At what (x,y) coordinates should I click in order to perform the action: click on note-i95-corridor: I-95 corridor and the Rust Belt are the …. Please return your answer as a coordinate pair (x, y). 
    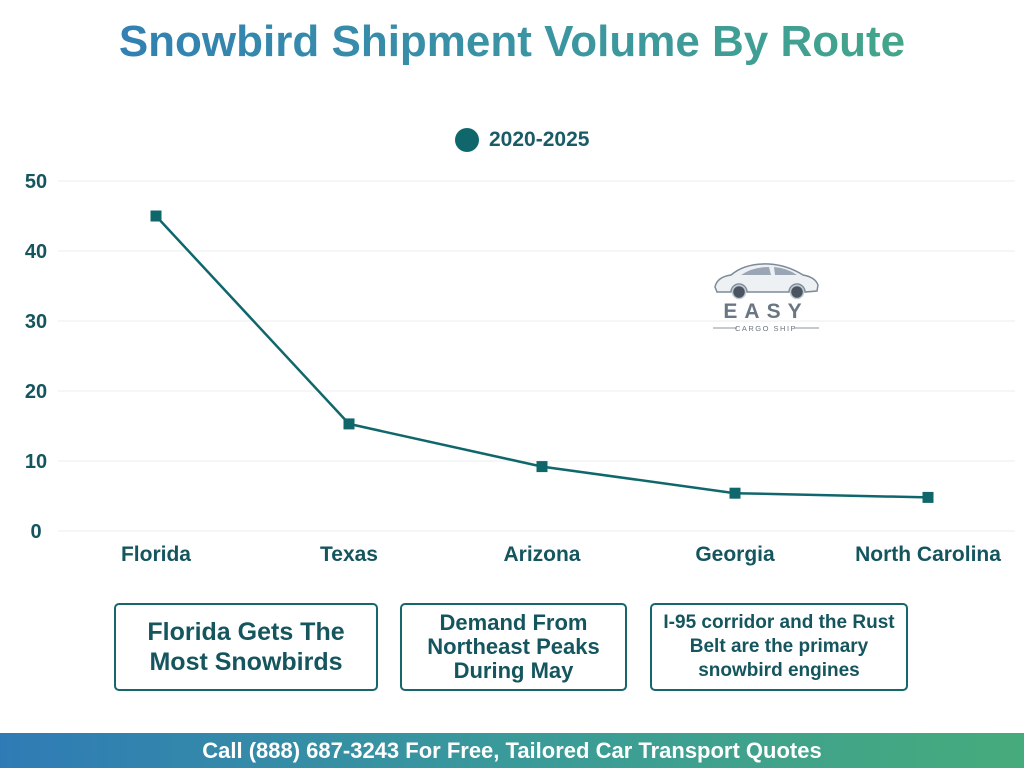
    Looking at the image, I should click on (779, 647).